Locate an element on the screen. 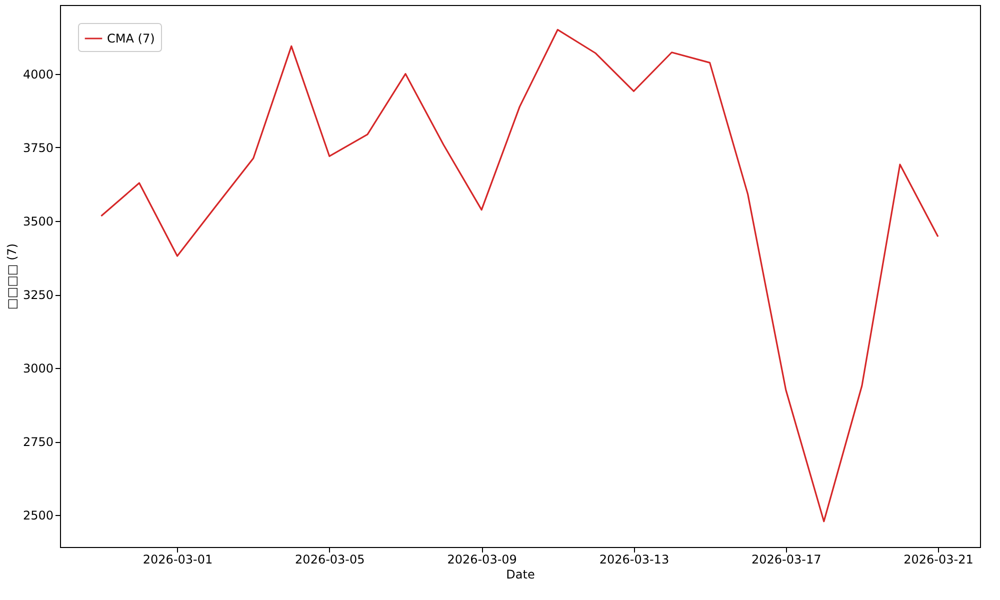  x-axis-title: Date is located at coordinates (520, 575).